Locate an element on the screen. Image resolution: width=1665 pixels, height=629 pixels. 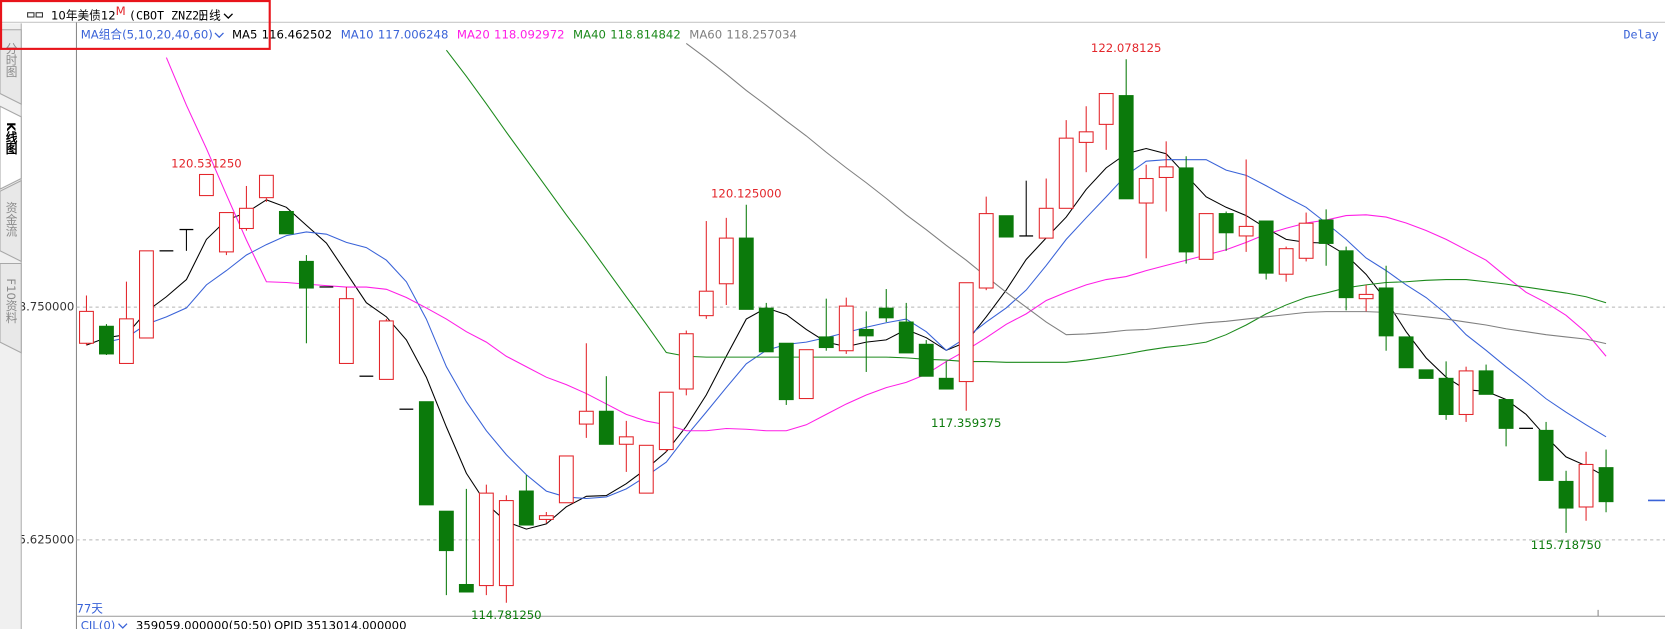
volume-indicator: CJL(0) is located at coordinates (98, 623).